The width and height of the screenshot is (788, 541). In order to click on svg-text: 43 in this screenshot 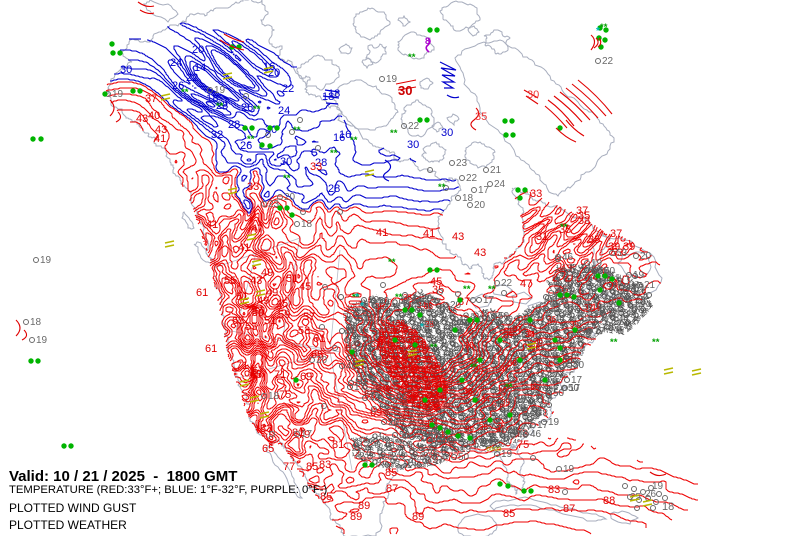, I will do `click(480, 253)`.